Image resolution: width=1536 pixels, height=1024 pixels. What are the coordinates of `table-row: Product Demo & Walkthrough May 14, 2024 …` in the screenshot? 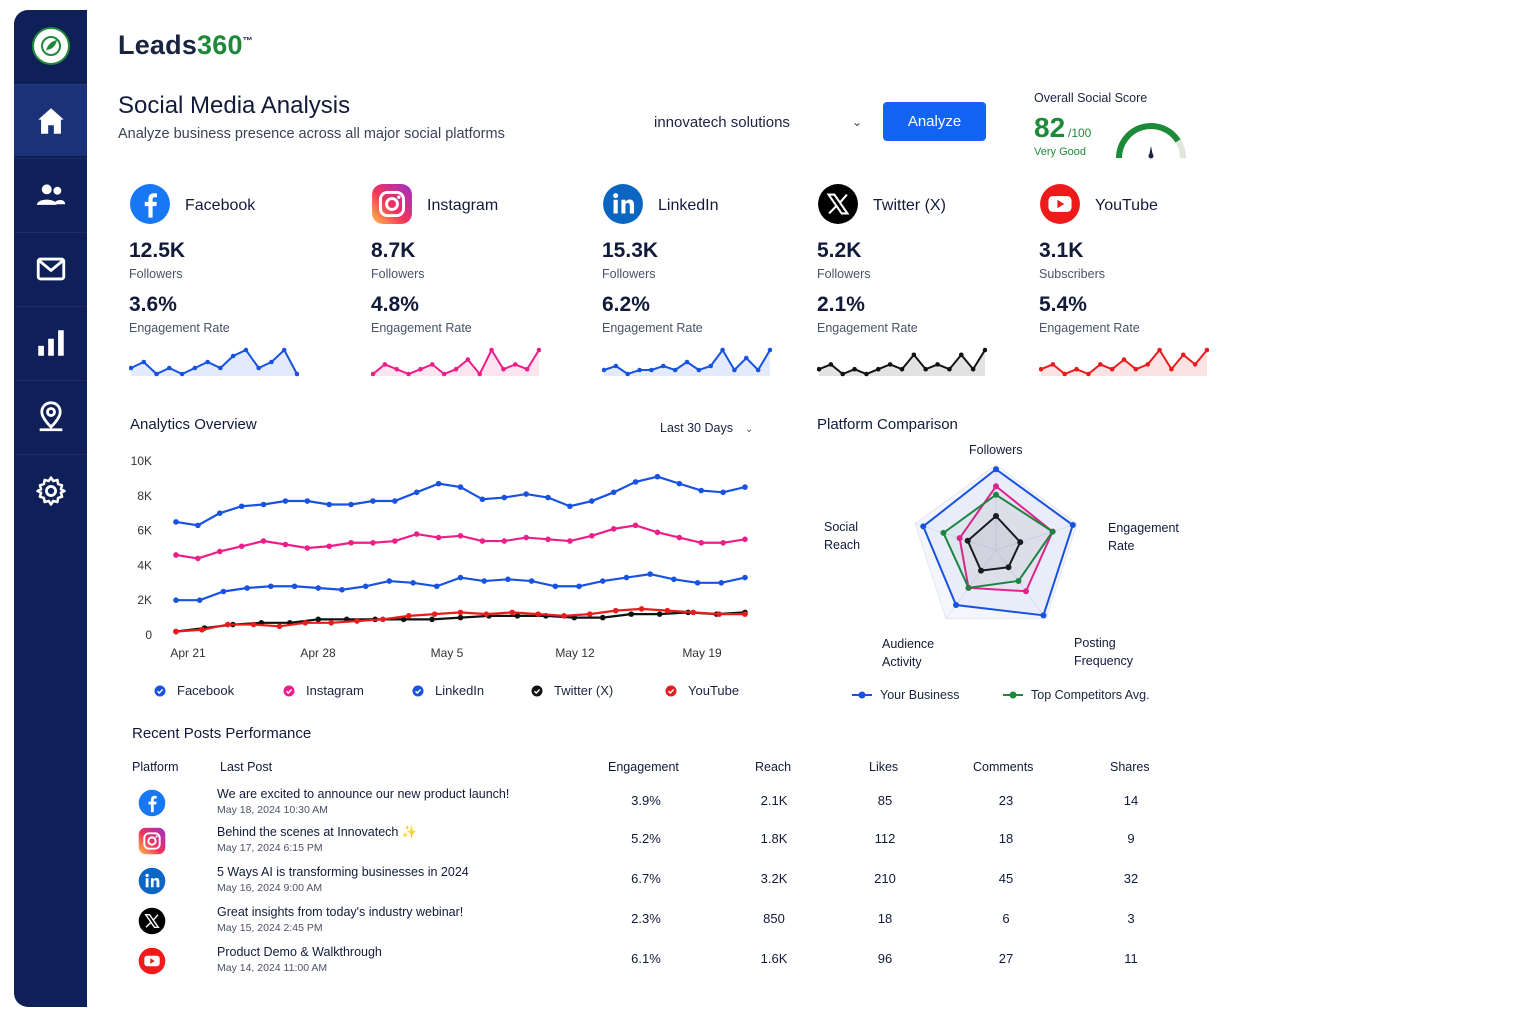 It's located at (655, 964).